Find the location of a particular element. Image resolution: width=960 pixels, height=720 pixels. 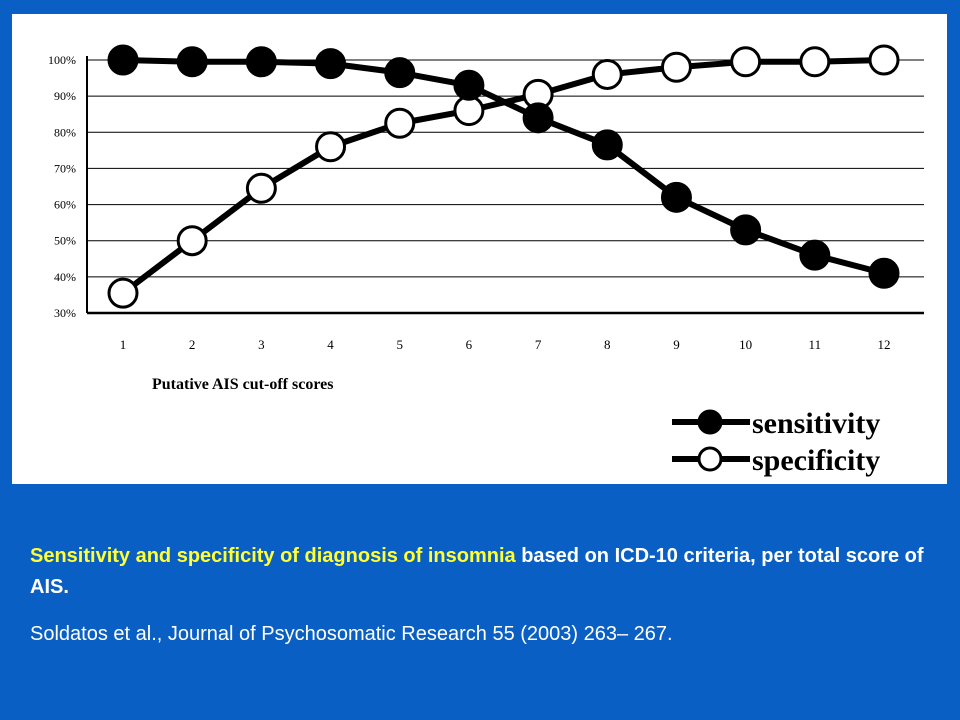

y-tick-label: 70% is located at coordinates (65, 168).